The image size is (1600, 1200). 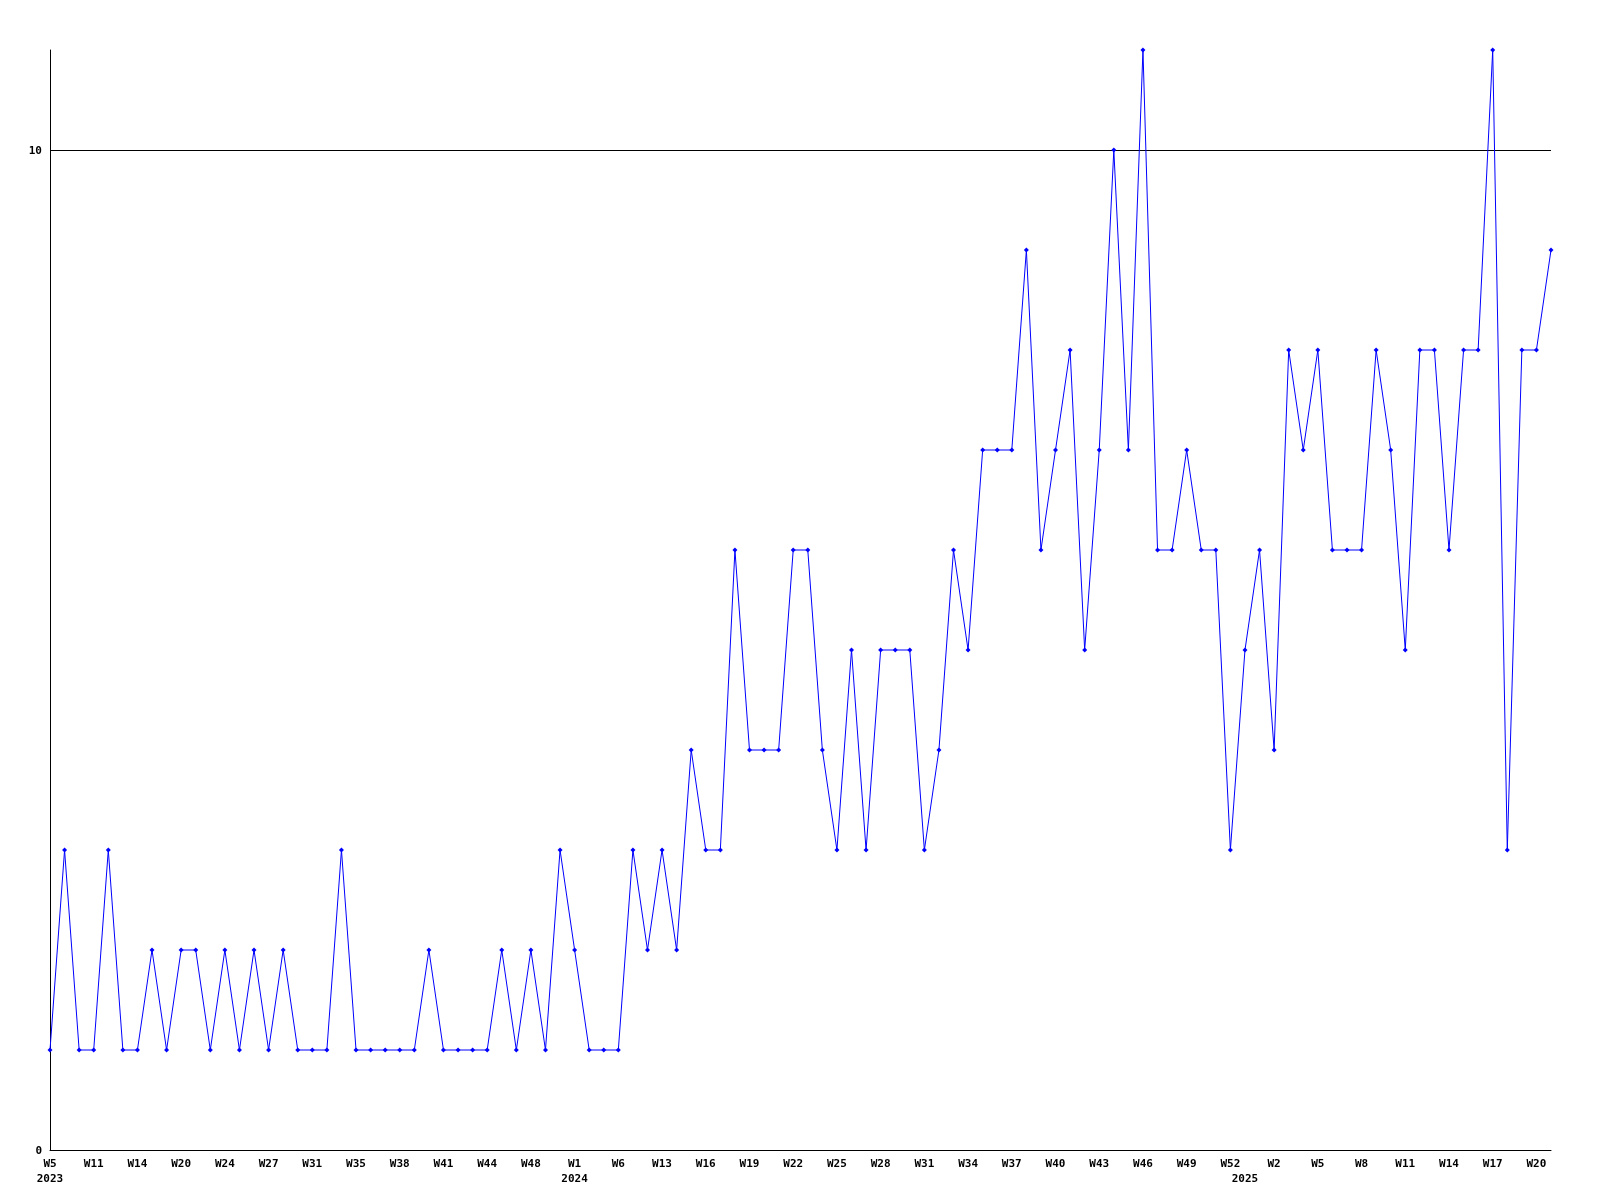 What do you see at coordinates (618, 1163) in the screenshot?
I see `x-tick-label: W6` at bounding box center [618, 1163].